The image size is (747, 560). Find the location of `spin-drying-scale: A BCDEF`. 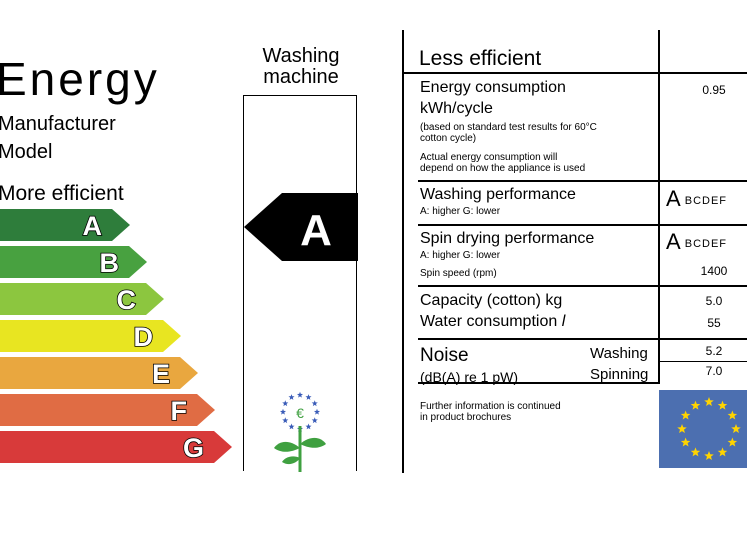

spin-drying-scale: A BCDEF is located at coordinates (696, 242).